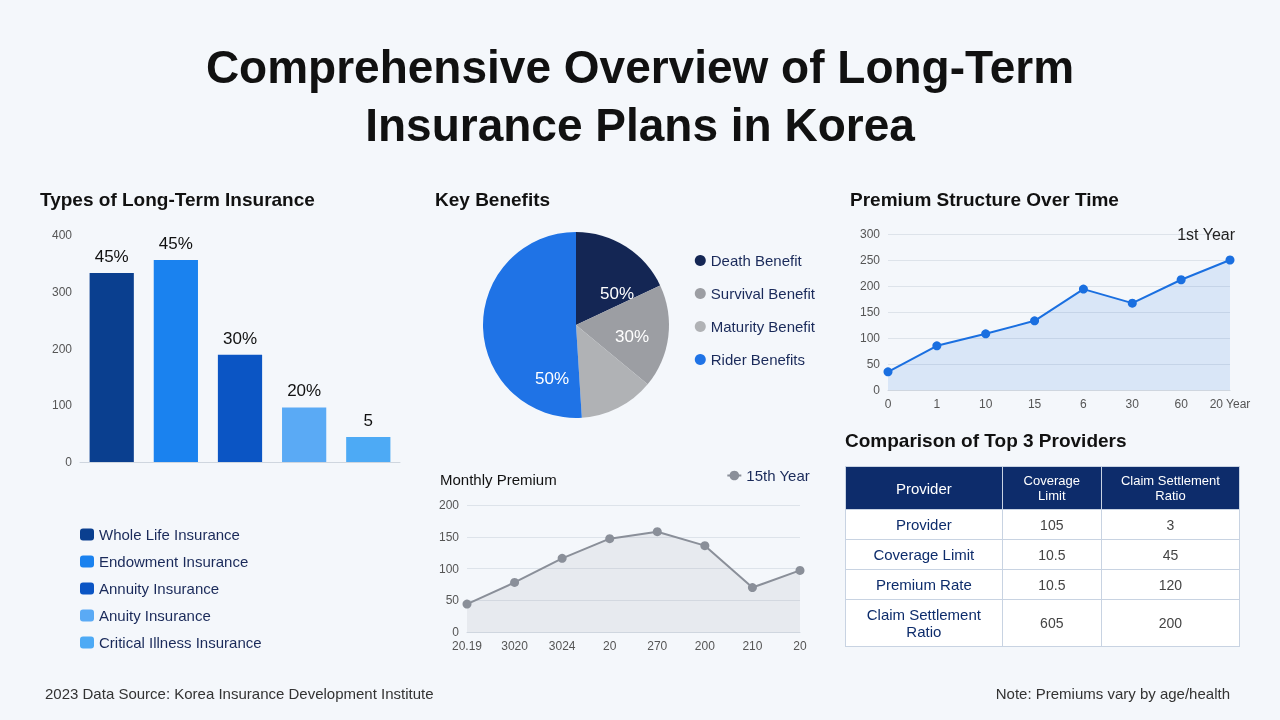 The image size is (1280, 720). Describe the element at coordinates (752, 646) in the screenshot. I see `x-tick-label: 210` at that location.